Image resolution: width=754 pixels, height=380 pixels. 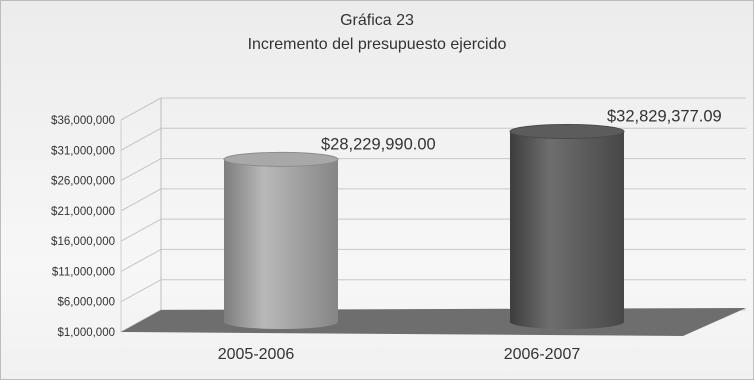 I want to click on data-label: $32,829,377.09, so click(x=664, y=117).